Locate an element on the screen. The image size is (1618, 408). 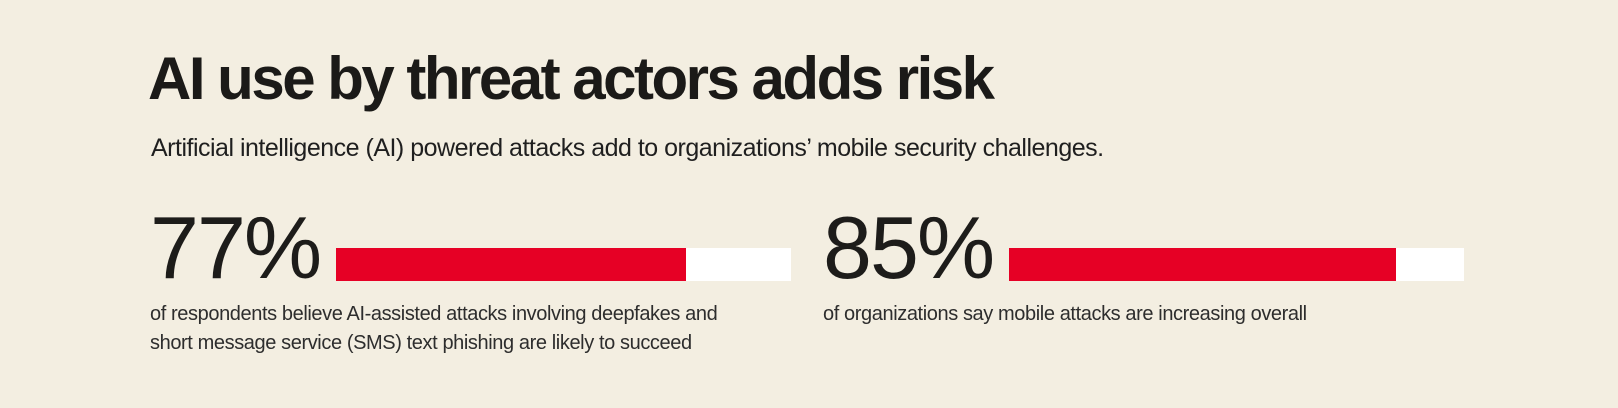
stat-value-77: 77% is located at coordinates (236, 247).